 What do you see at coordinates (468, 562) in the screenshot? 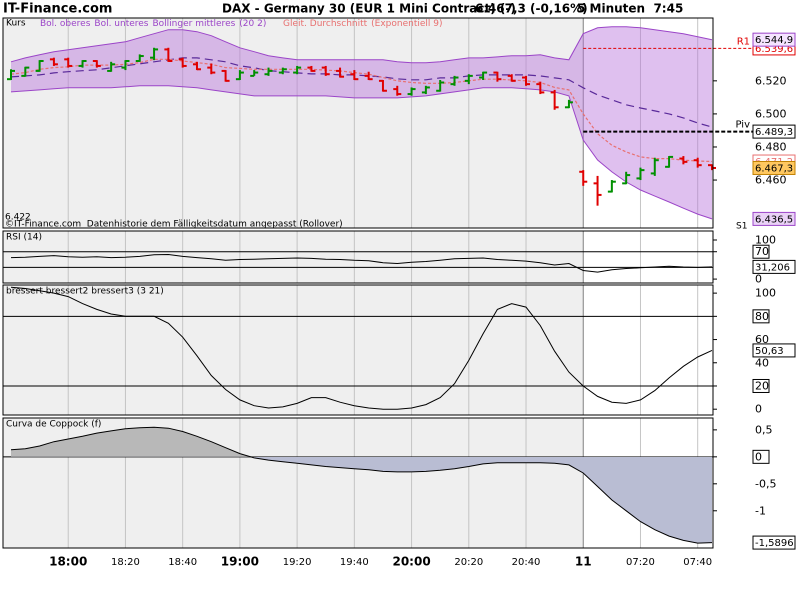
I see `x-tick-label: 20:20` at bounding box center [468, 562].